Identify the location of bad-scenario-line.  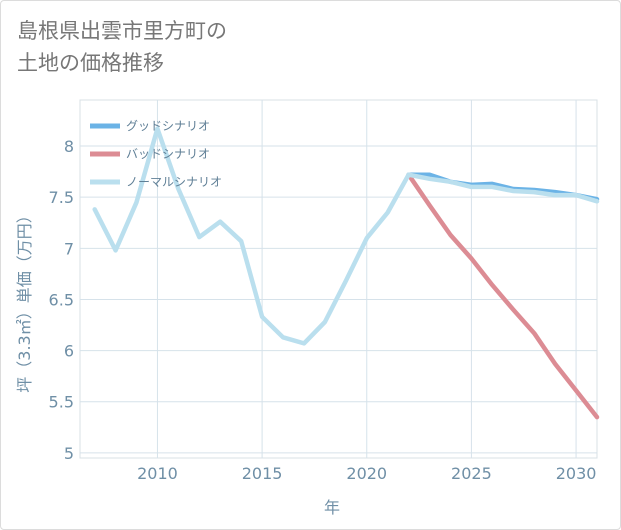
(503, 296).